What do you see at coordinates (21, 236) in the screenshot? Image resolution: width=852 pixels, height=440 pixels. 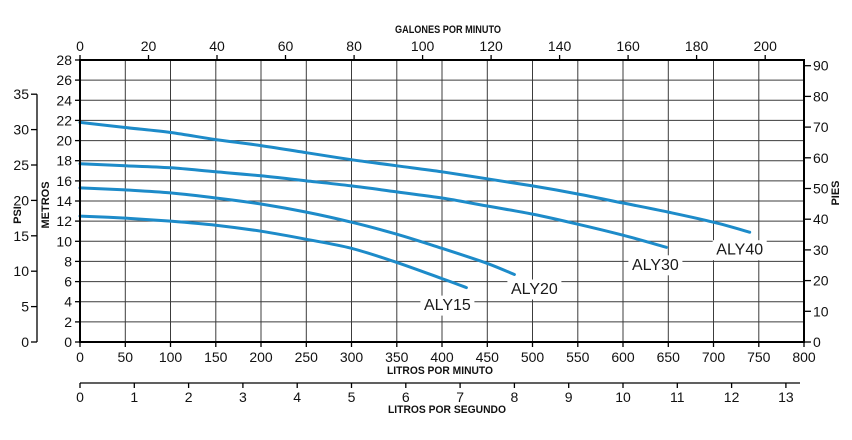 I see `psi-tick-label: 15` at bounding box center [21, 236].